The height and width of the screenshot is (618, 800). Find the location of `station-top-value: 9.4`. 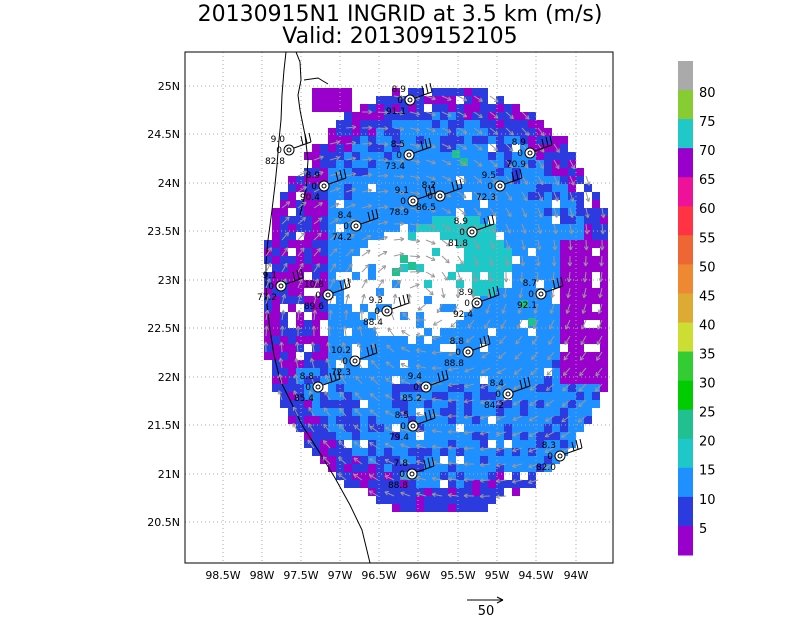

station-top-value: 9.4 is located at coordinates (415, 377).